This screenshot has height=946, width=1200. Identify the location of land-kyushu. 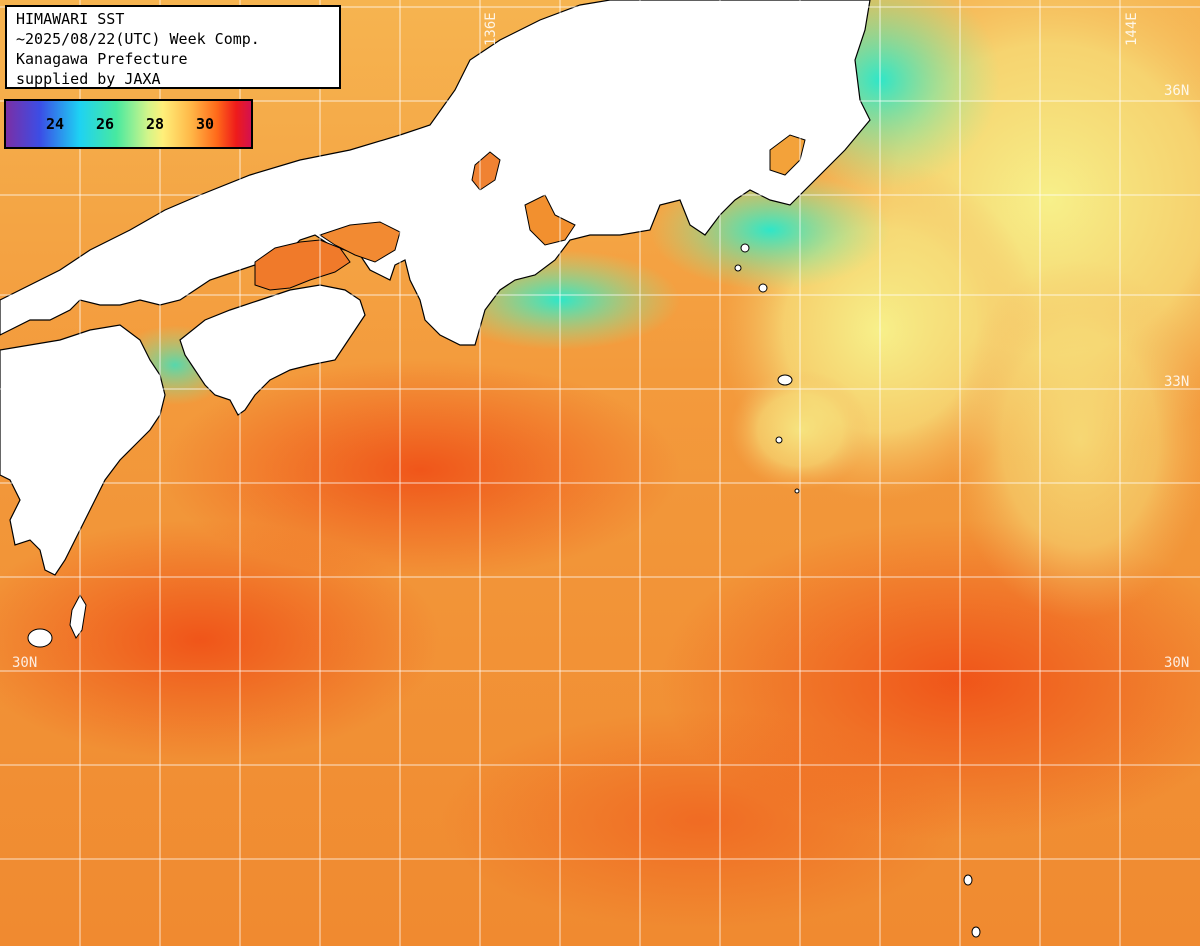
(83, 450).